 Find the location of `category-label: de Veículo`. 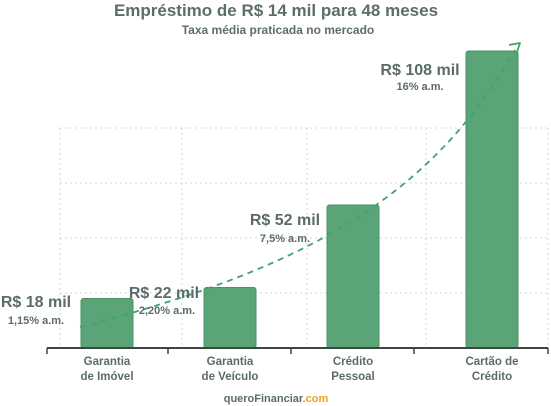

category-label: de Veículo is located at coordinates (230, 377).